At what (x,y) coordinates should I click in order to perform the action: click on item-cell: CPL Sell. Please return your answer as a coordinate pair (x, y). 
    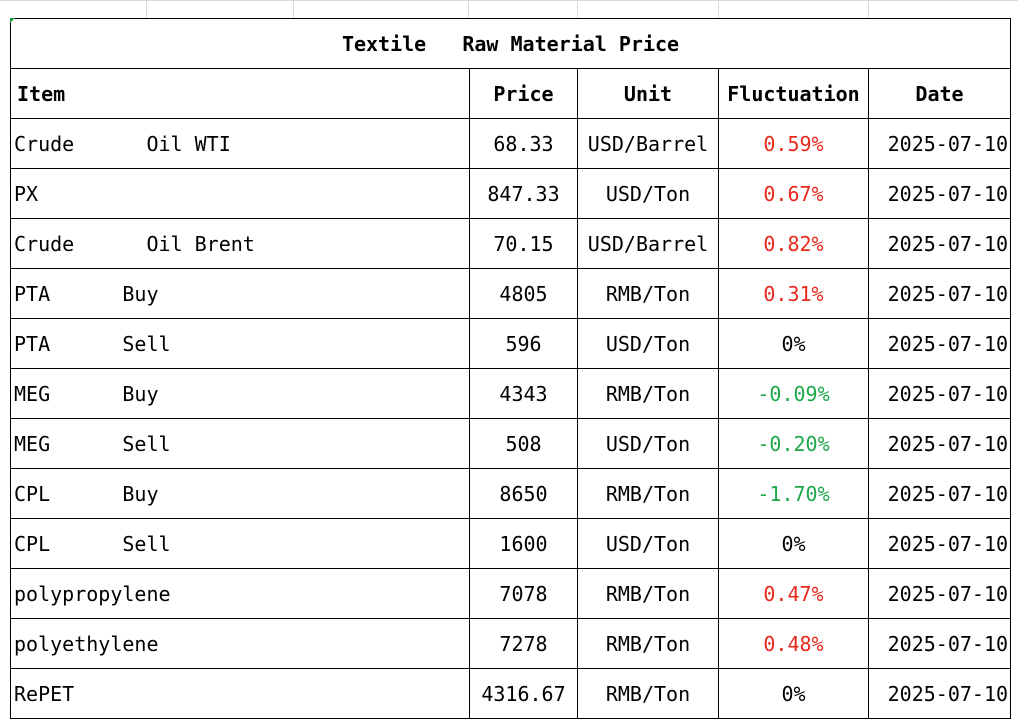
    Looking at the image, I should click on (240, 543).